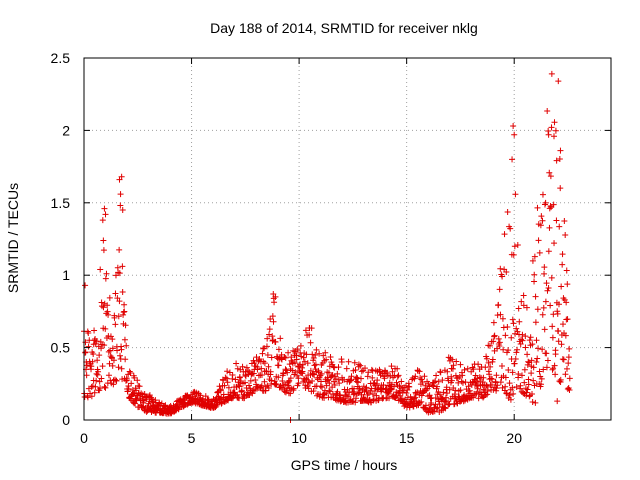 The height and width of the screenshot is (480, 640). Describe the element at coordinates (301, 438) in the screenshot. I see `x-tick-labels: 0 5 10 15 20` at that location.